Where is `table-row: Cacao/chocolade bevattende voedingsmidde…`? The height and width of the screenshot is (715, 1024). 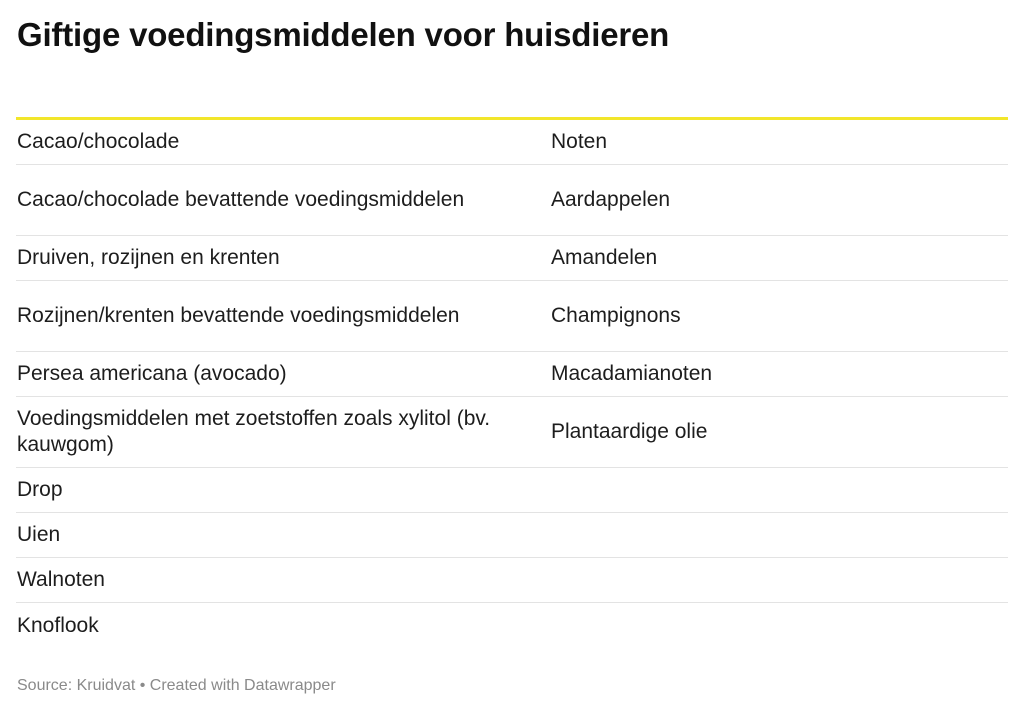
table-row: Cacao/chocolade bevattende voedingsmidde… is located at coordinates (512, 200).